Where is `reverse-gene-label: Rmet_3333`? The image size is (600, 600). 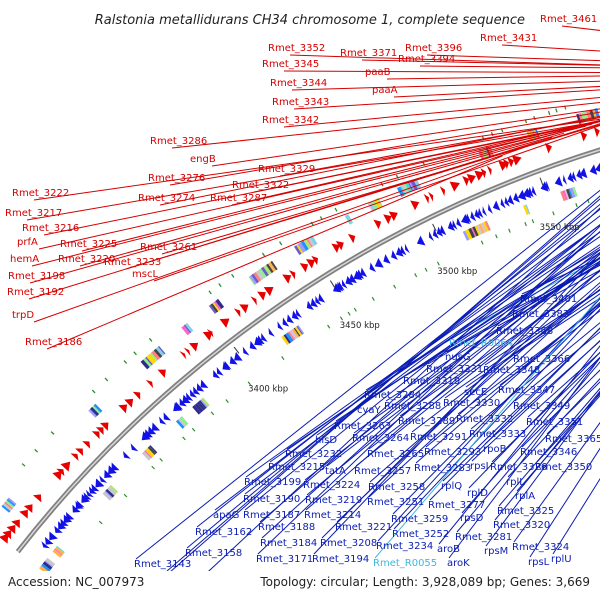 reverse-gene-label: Rmet_3333 is located at coordinates (497, 434).